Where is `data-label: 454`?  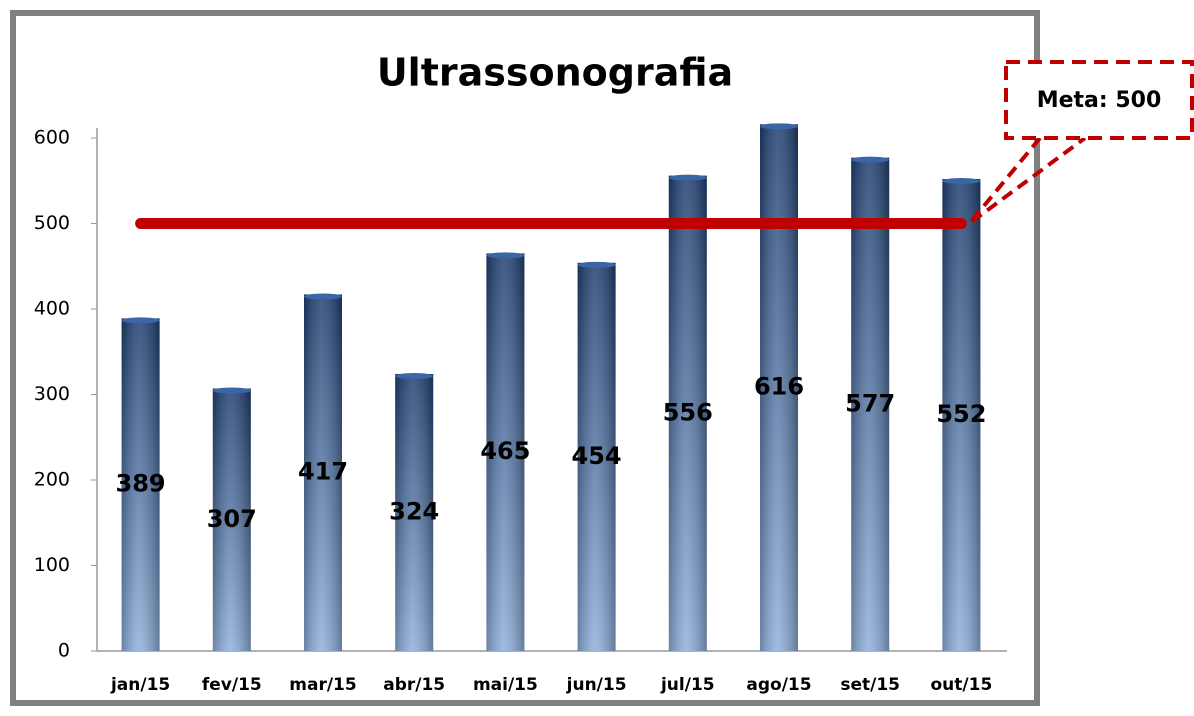 data-label: 454 is located at coordinates (597, 456).